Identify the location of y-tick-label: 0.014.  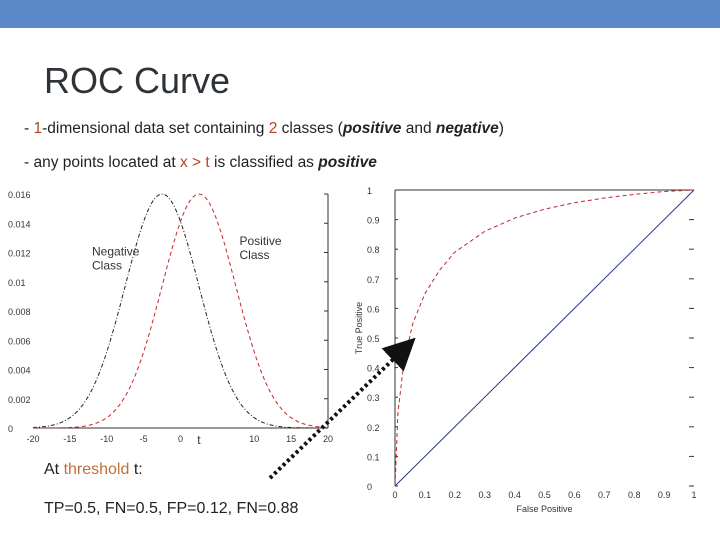
(19, 224).